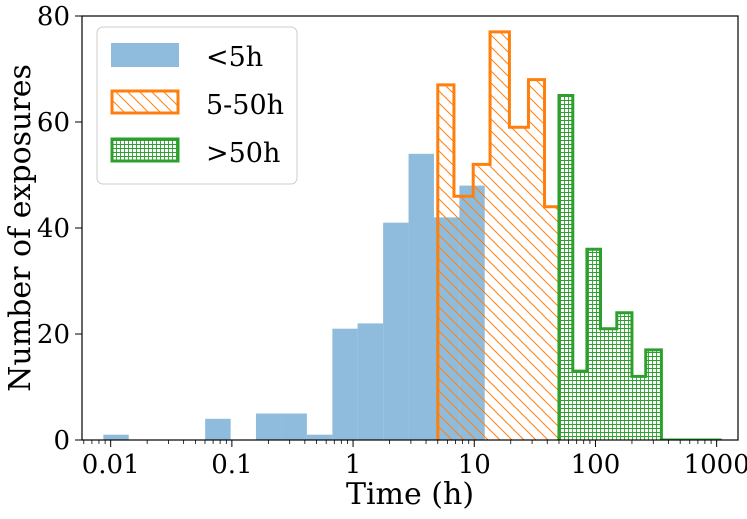 This screenshot has height=519, width=747. I want to click on outline-gt50h, so click(639, 267).